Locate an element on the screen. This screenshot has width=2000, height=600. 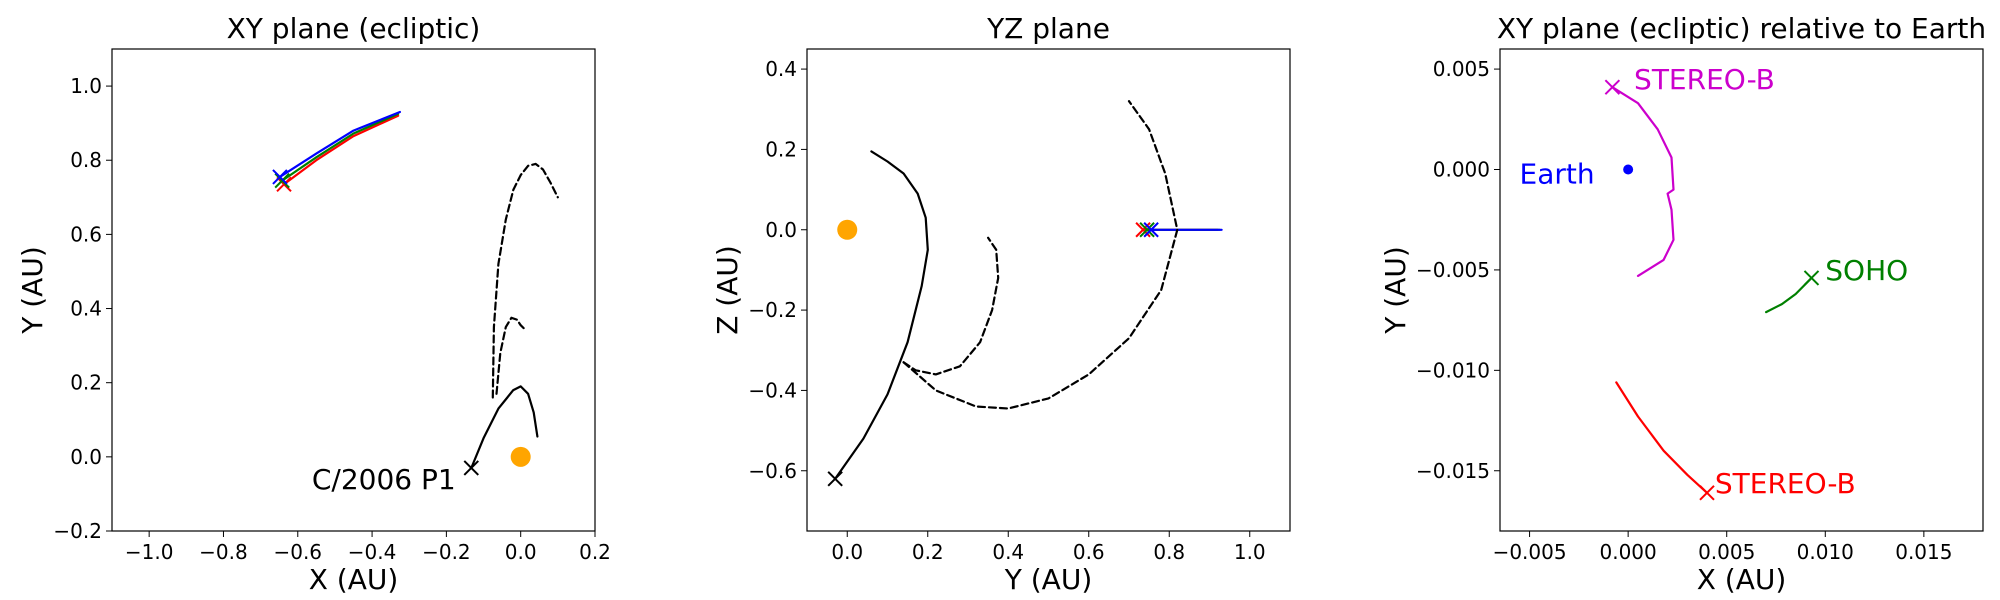
y-tick-label: 0.000 is located at coordinates (1461, 170).